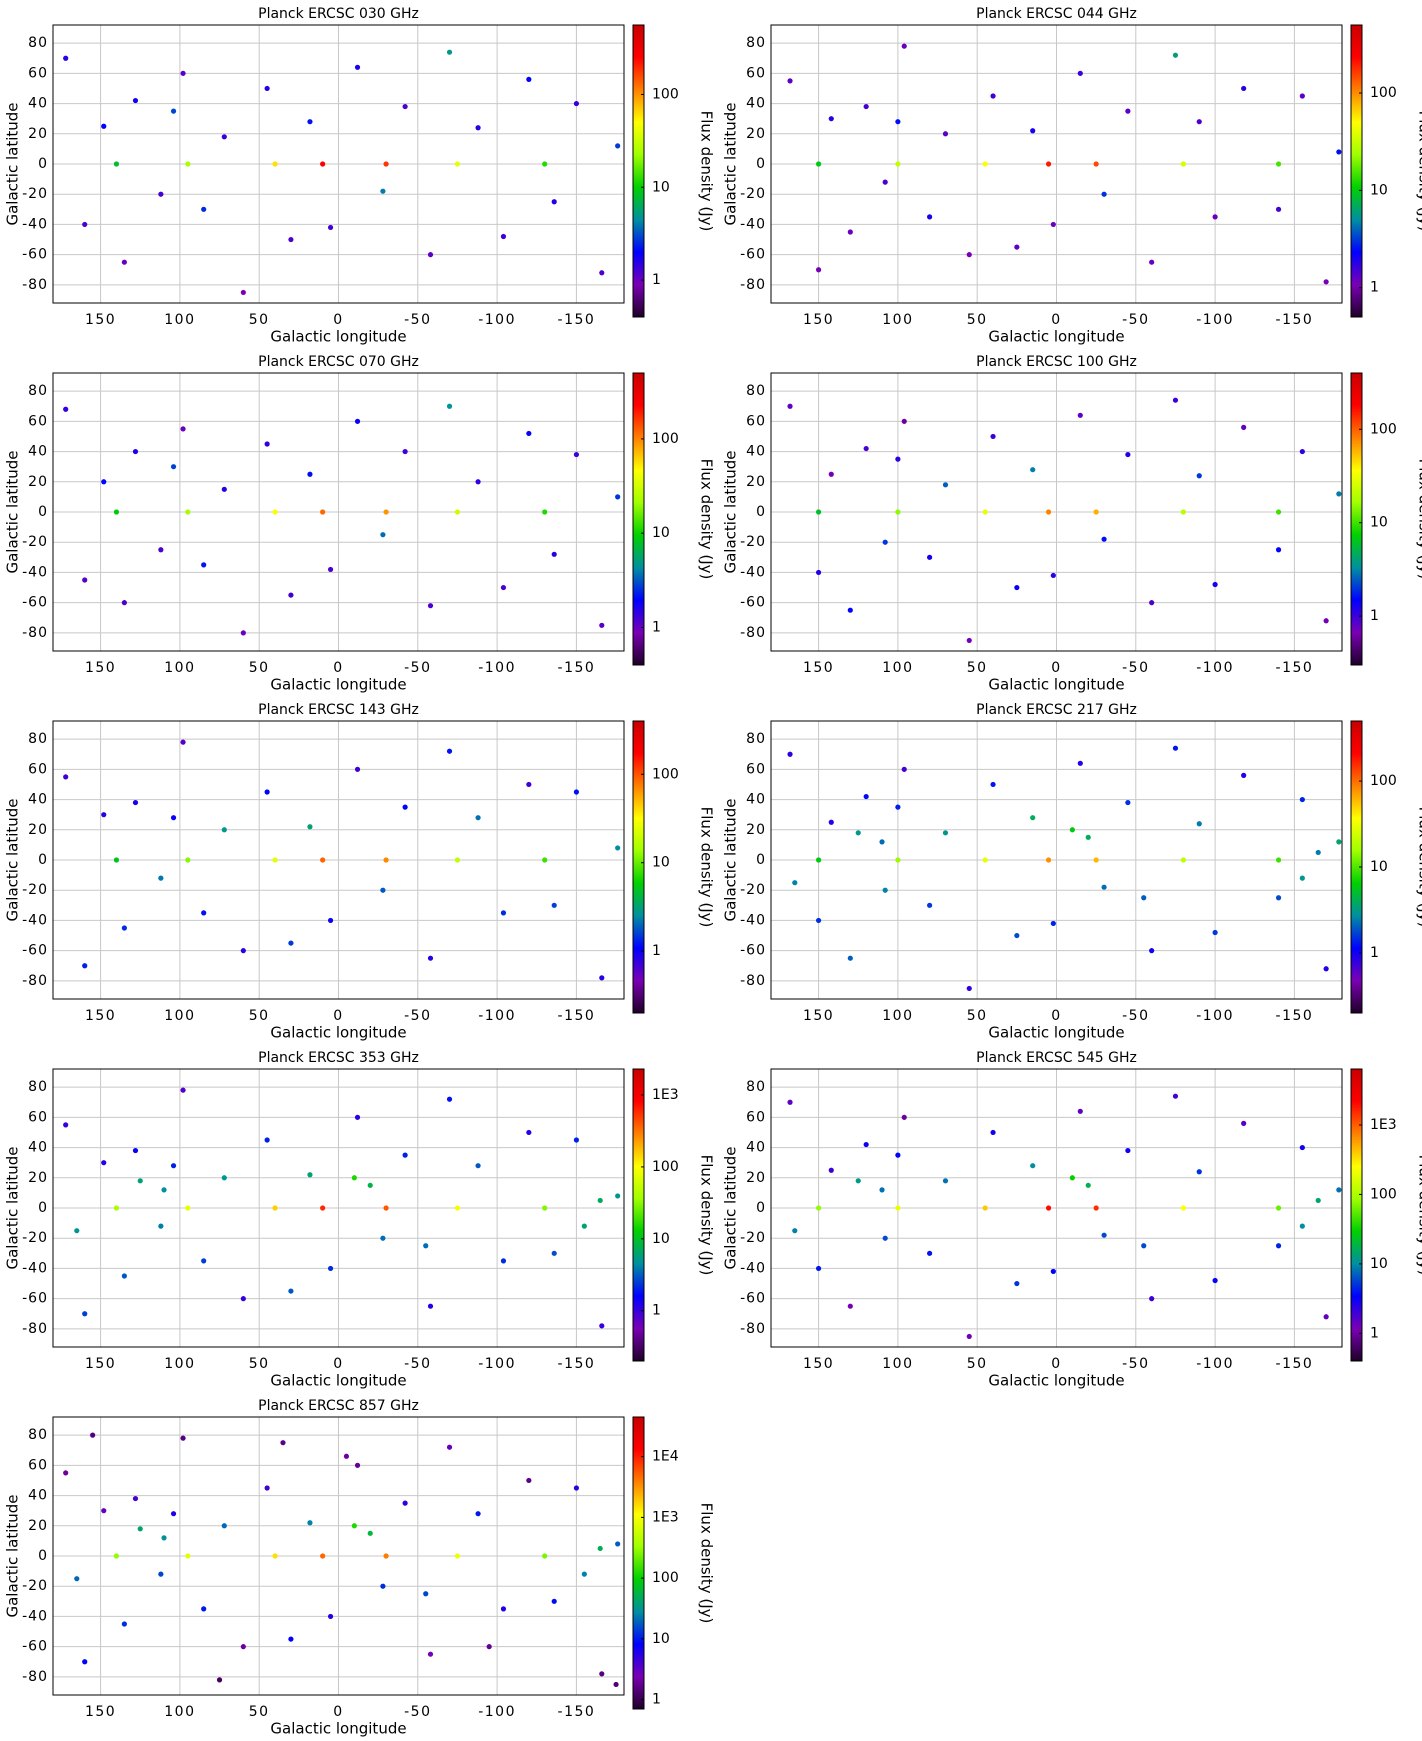  Describe the element at coordinates (977, 1016) in the screenshot. I see `x-tick-label: 50` at that location.